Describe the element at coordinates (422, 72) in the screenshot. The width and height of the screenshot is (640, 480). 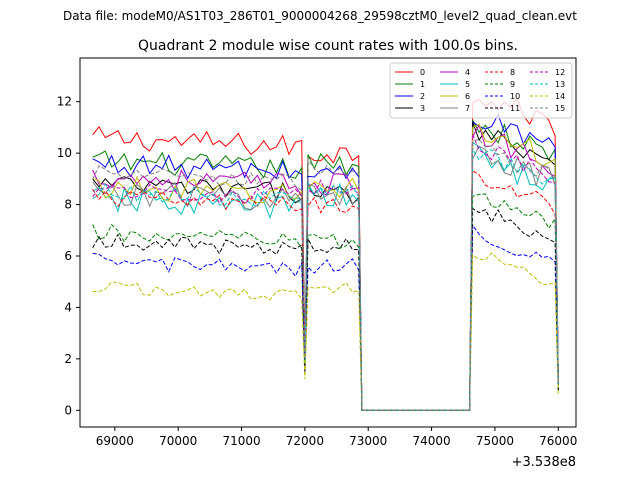
I see `legend-label-0: 0` at that location.